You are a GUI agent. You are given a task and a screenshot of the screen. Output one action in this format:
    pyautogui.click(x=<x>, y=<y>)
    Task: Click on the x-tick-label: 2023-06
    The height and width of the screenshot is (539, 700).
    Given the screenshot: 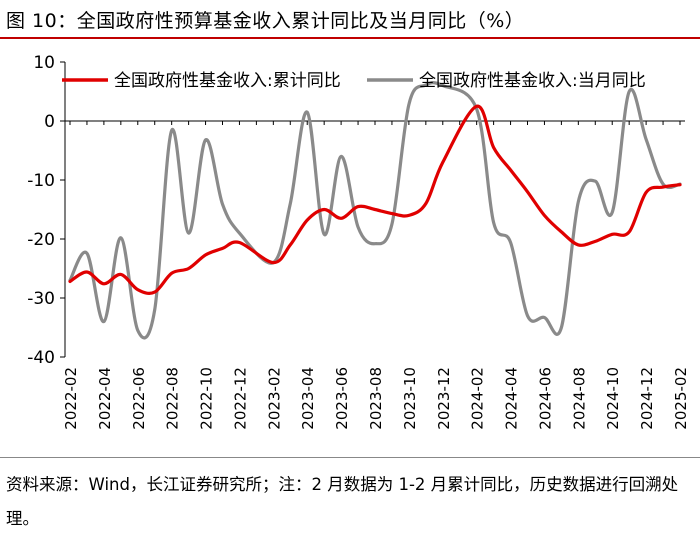 What is the action you would take?
    pyautogui.click(x=342, y=398)
    